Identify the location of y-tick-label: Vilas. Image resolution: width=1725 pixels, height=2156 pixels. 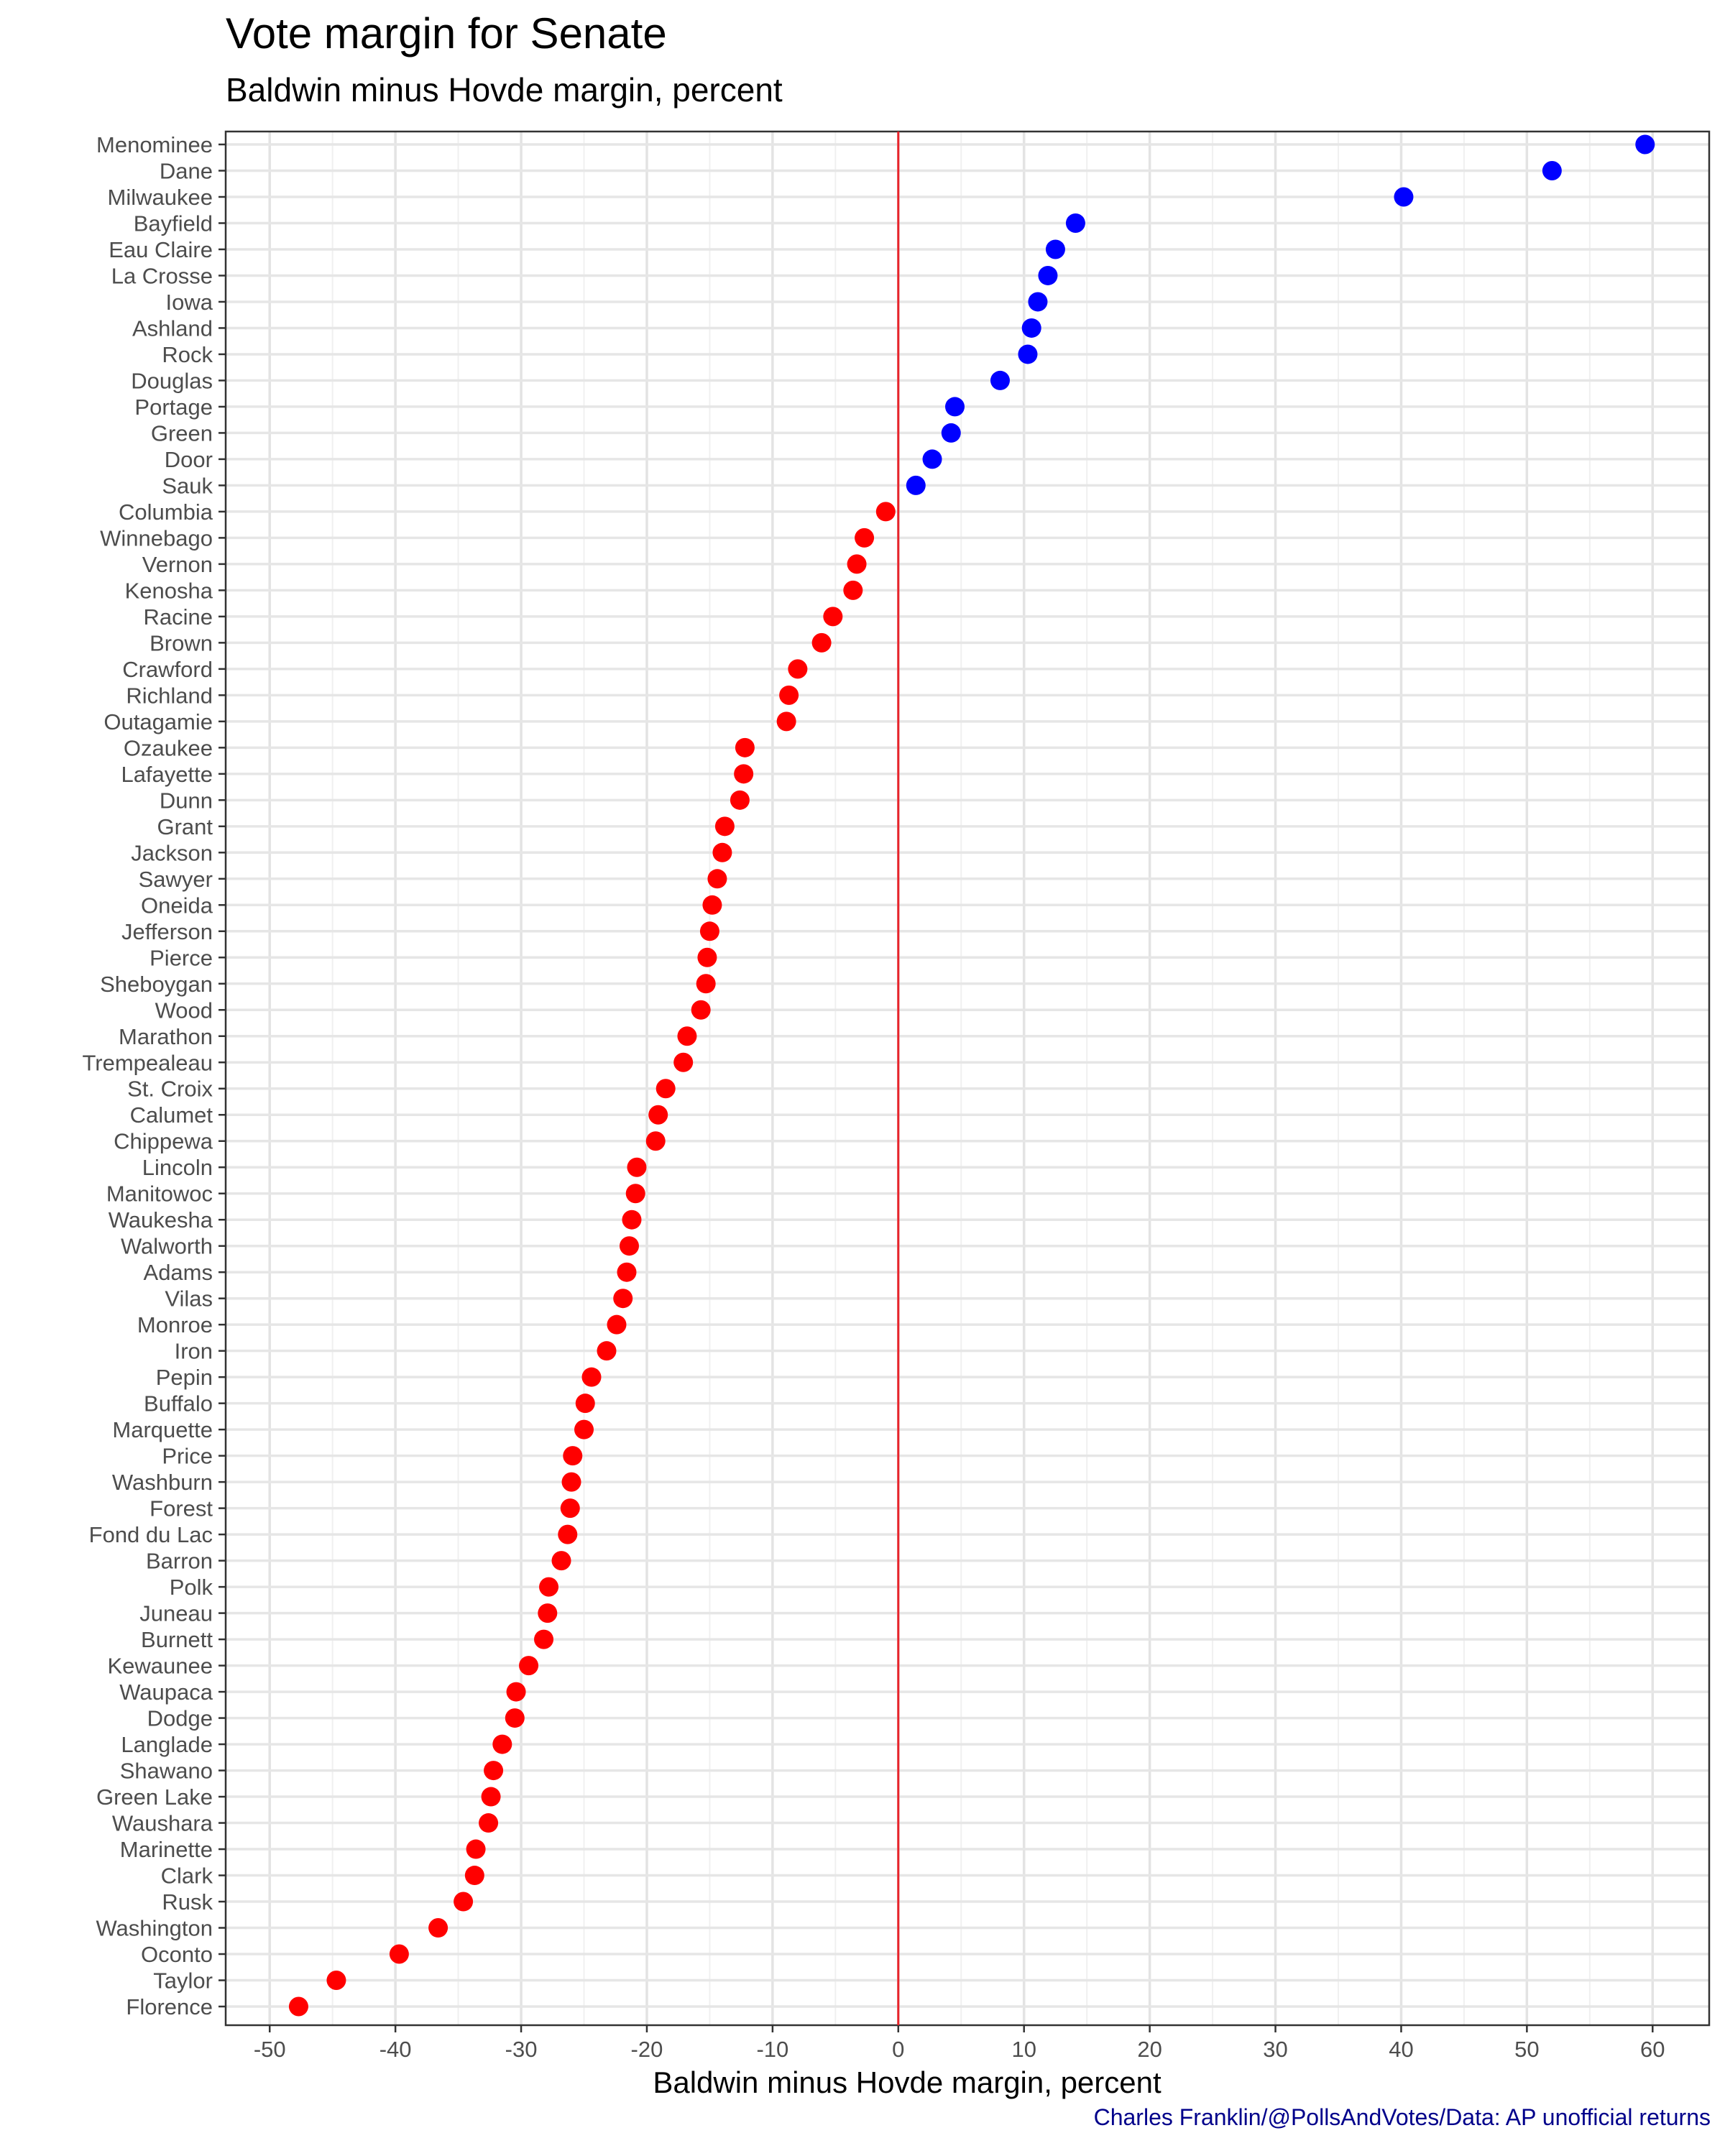
(189, 1299).